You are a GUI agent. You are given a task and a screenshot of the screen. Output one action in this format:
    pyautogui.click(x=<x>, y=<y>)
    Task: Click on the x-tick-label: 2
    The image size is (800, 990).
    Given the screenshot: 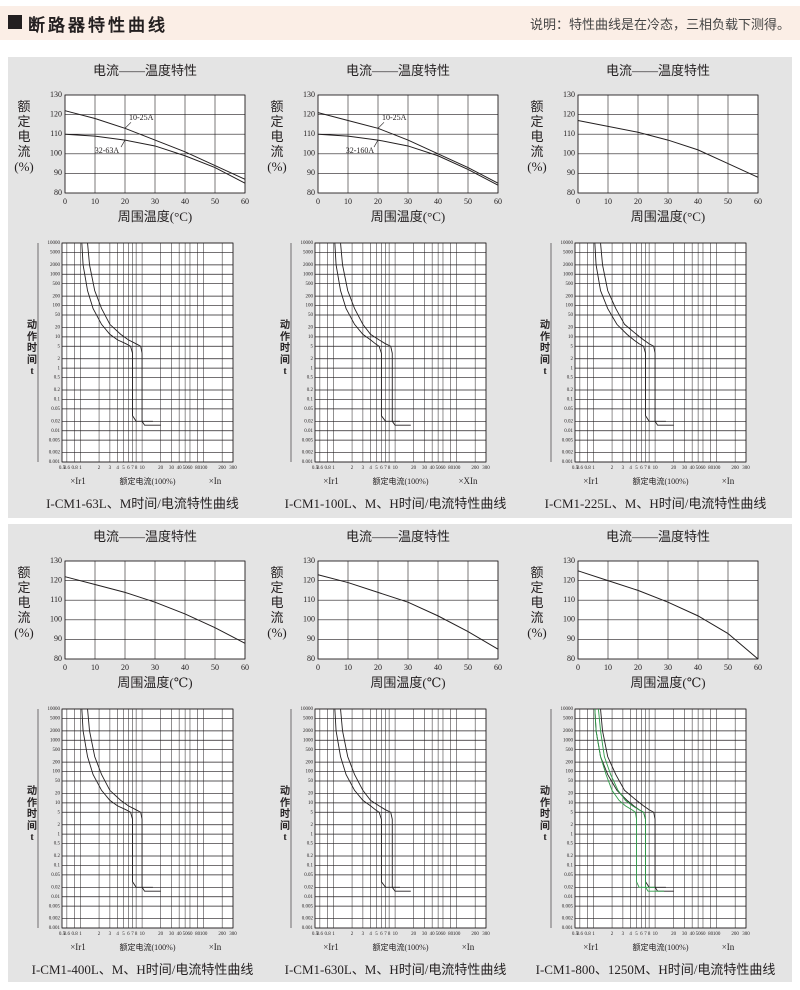 What is the action you would take?
    pyautogui.click(x=612, y=934)
    